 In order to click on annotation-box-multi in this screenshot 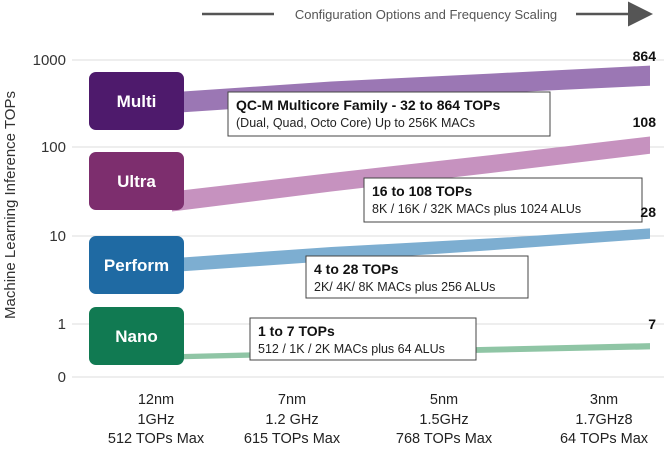, I will do `click(389, 114)`.